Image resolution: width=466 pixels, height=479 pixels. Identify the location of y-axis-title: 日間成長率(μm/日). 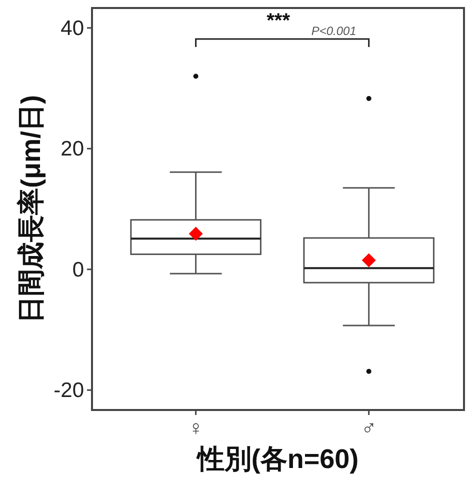
(31, 209).